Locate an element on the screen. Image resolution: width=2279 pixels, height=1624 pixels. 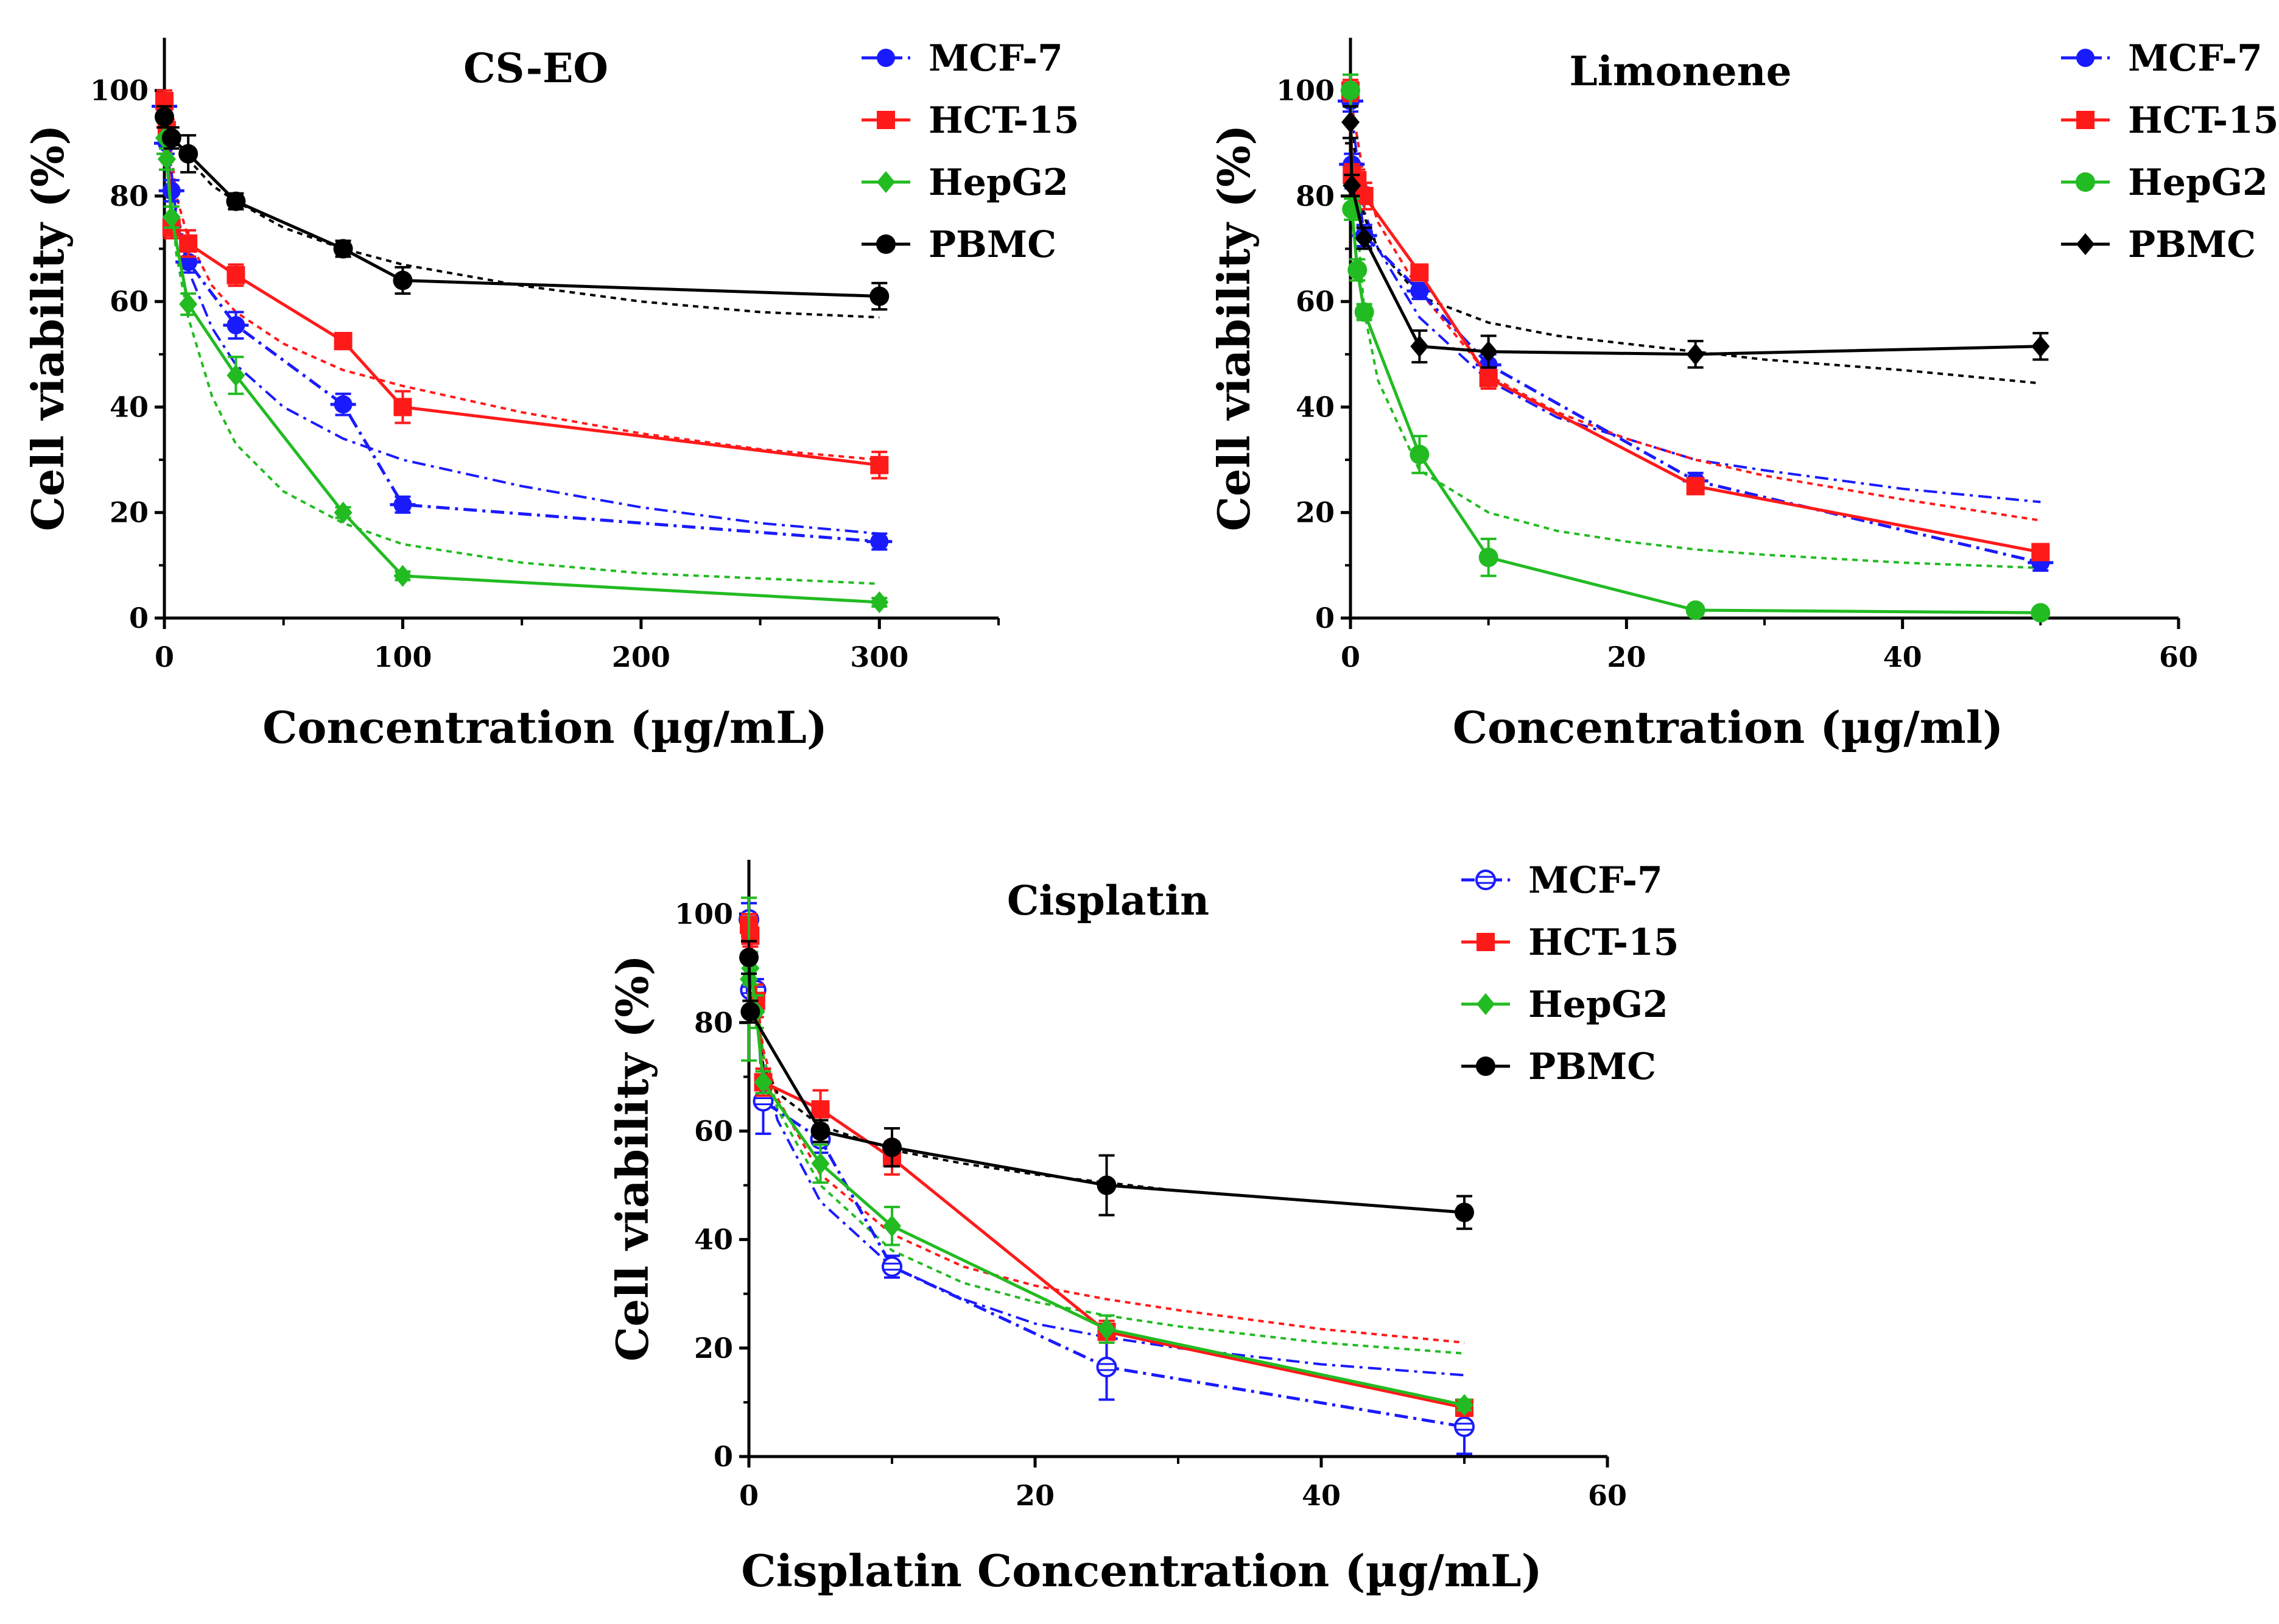
x-axis-title: Concentration (µg/mL) is located at coordinates (544, 727).